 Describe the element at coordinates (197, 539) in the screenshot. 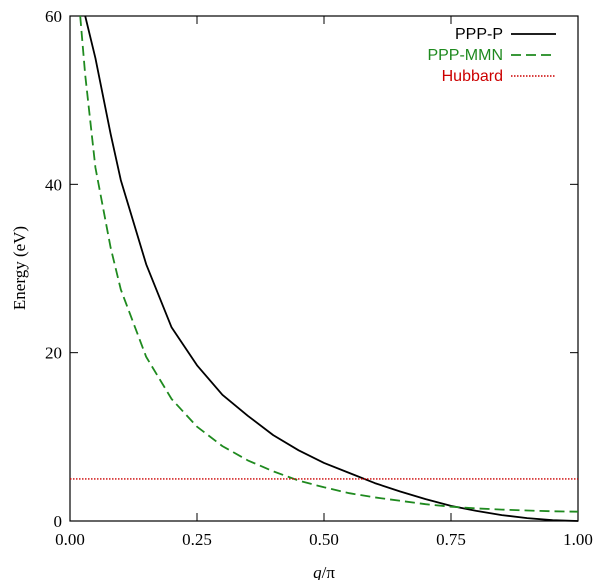

I see `x-tick-label: 0.25` at that location.